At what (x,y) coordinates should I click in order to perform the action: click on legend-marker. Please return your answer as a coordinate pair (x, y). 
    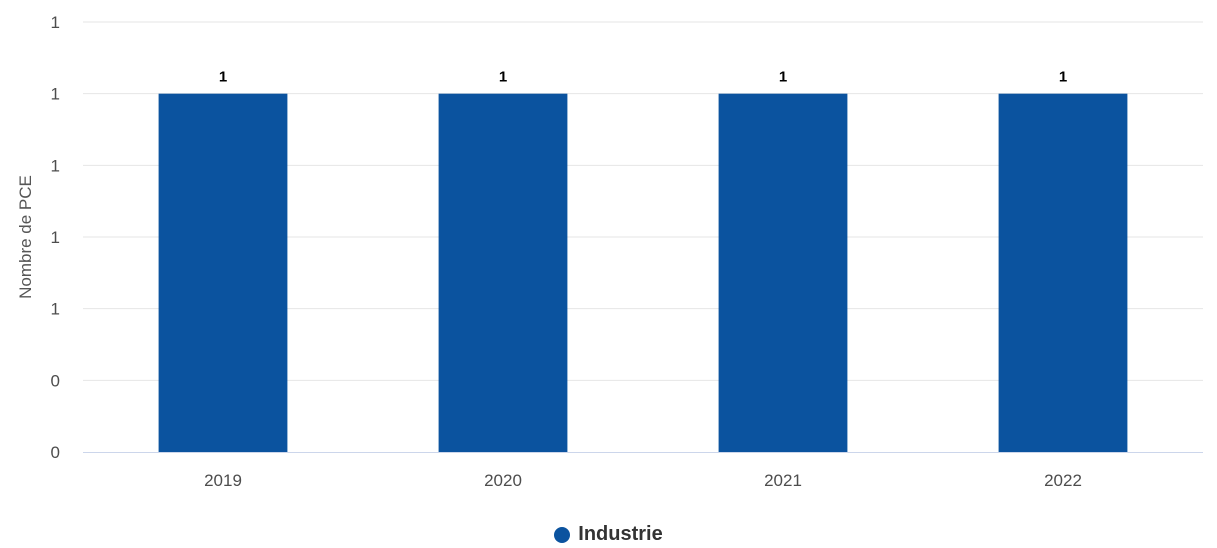
    Looking at the image, I should click on (562, 534).